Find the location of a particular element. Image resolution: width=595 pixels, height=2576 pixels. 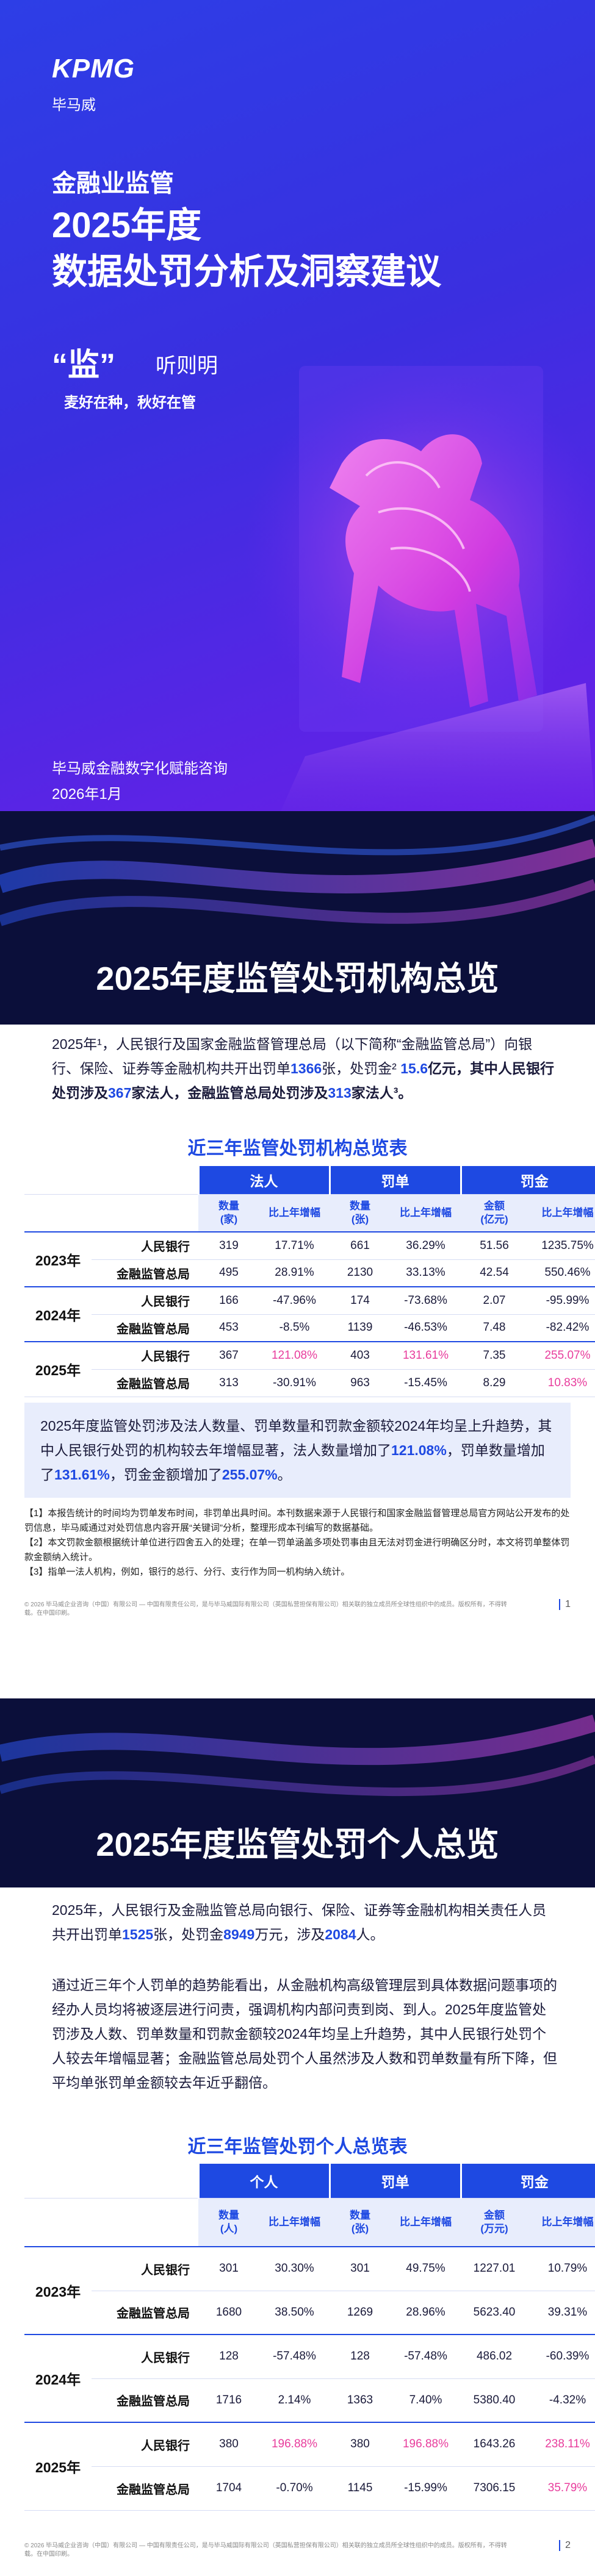

cell: 51.56 is located at coordinates (495, 1245).